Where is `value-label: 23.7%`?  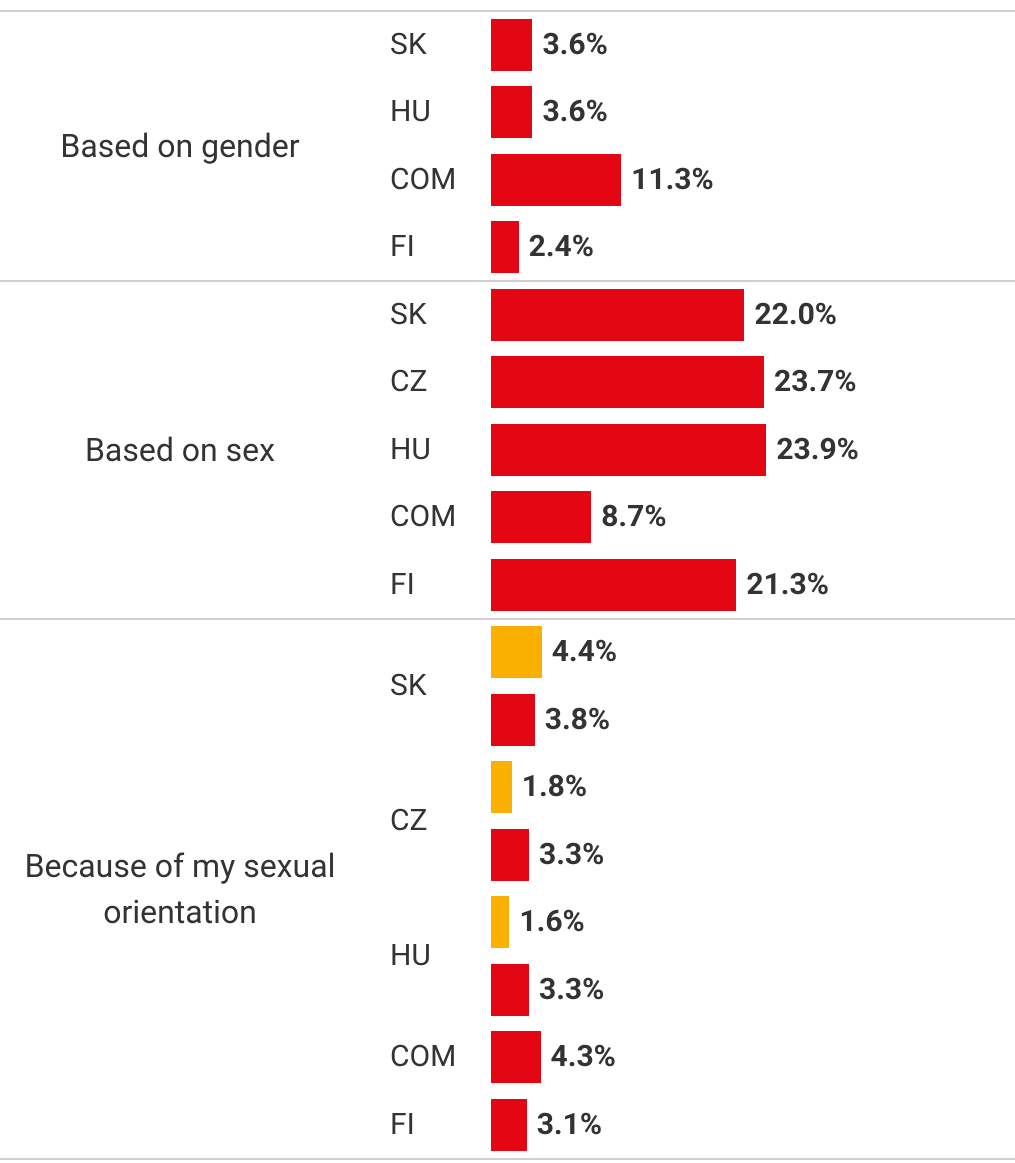
value-label: 23.7% is located at coordinates (815, 382).